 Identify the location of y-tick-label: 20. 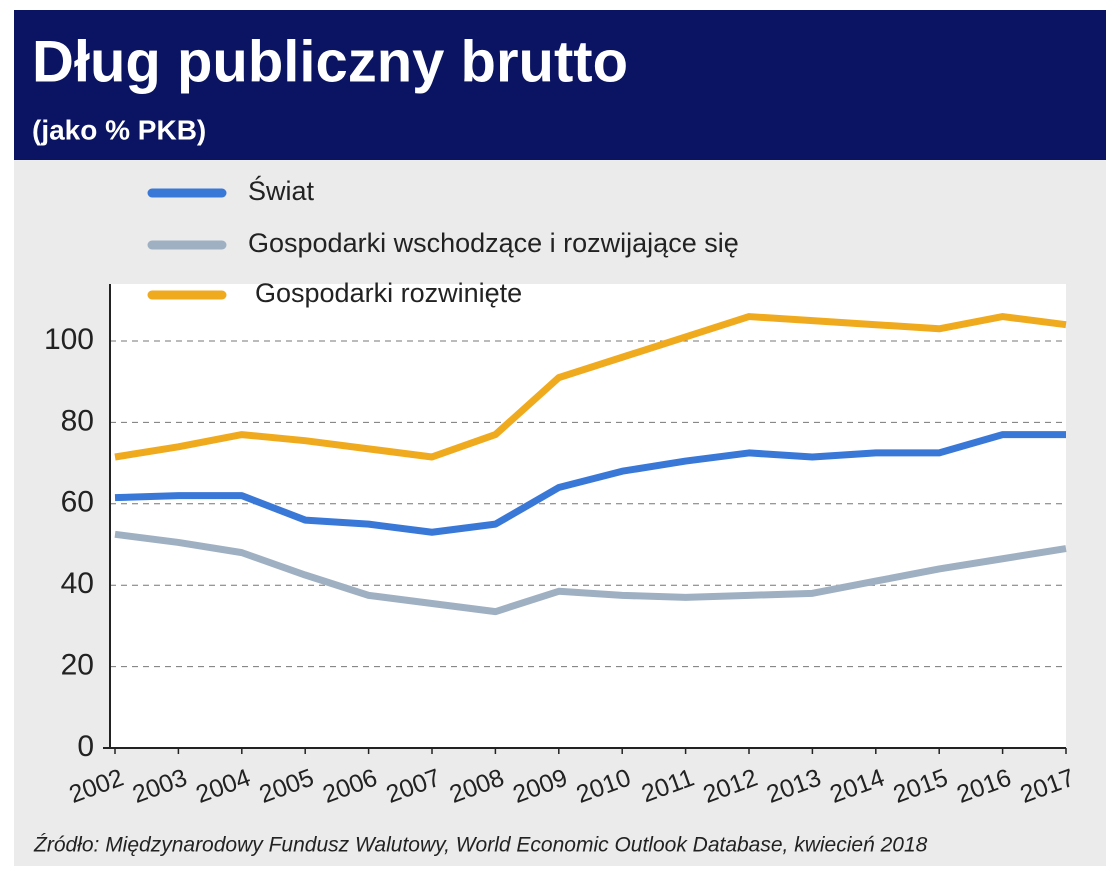
(77, 665).